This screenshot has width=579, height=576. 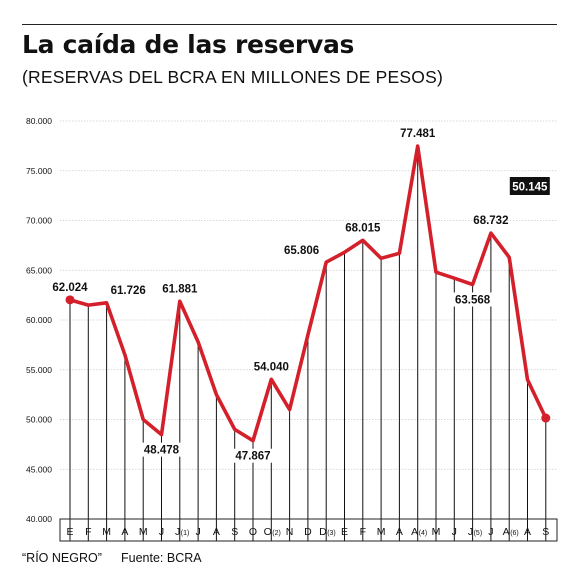 What do you see at coordinates (289, 24) in the screenshot?
I see `top-rule` at bounding box center [289, 24].